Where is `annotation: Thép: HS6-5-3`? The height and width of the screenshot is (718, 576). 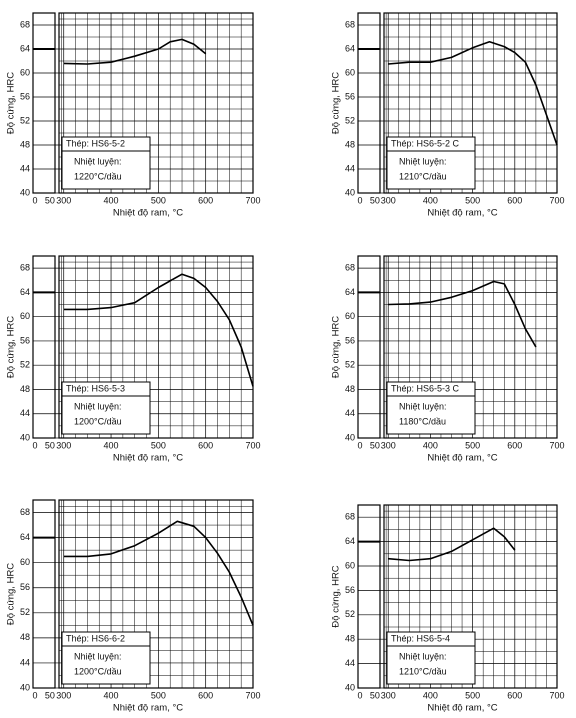
annotation: Thép: HS6-5-3 is located at coordinates (95, 388).